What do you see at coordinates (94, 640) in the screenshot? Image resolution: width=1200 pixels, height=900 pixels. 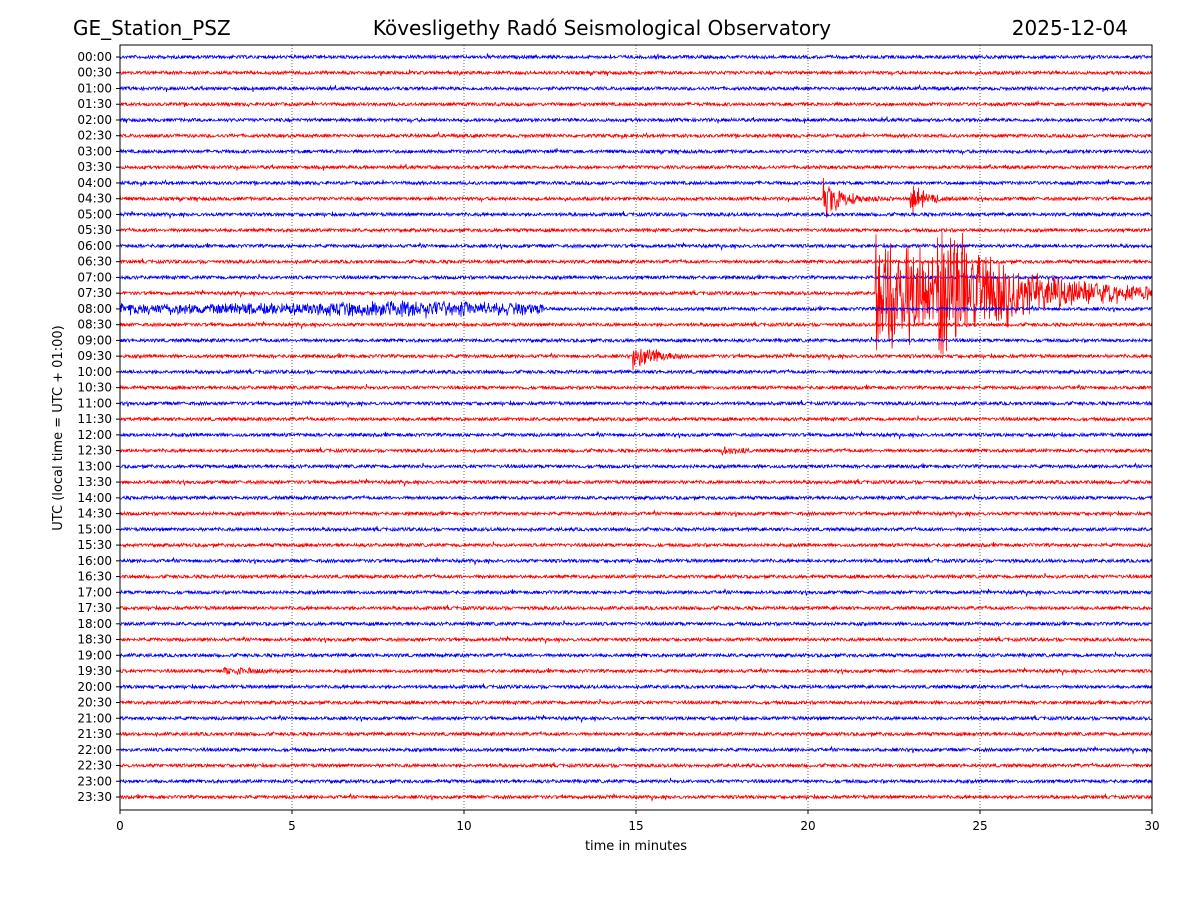 I see `y-tick-label: 18:30` at bounding box center [94, 640].